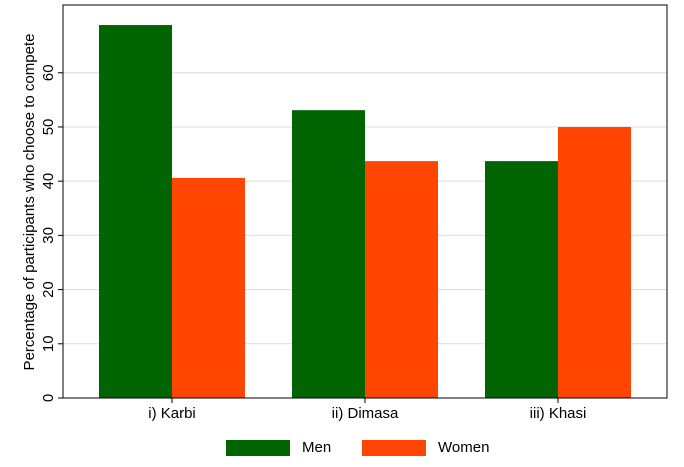 The width and height of the screenshot is (684, 467). What do you see at coordinates (48, 181) in the screenshot?
I see `y-tick-label: 40` at bounding box center [48, 181].